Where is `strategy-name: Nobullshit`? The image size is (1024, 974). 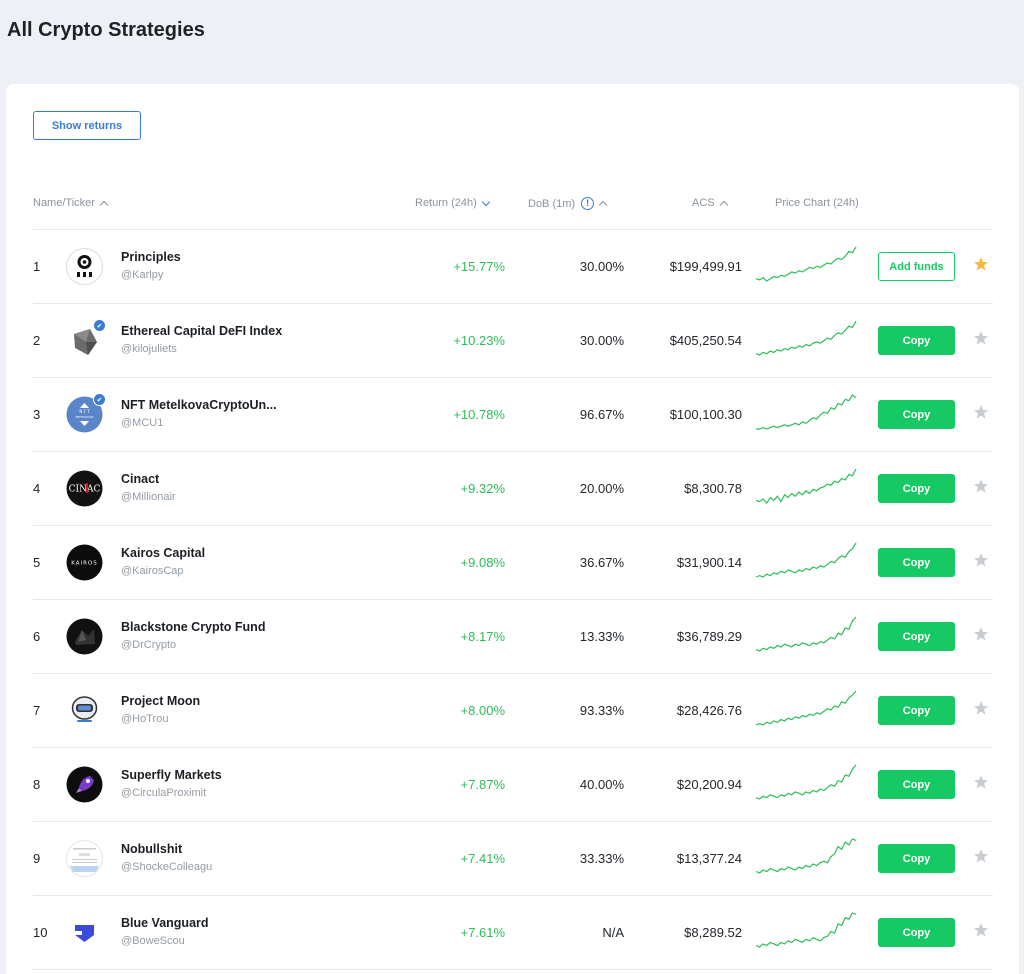
strategy-name: Nobullshit is located at coordinates (152, 849).